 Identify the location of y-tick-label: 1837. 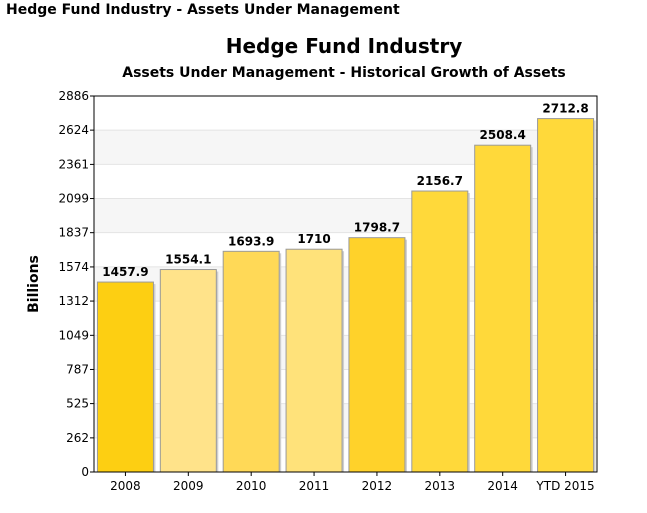
(73, 233).